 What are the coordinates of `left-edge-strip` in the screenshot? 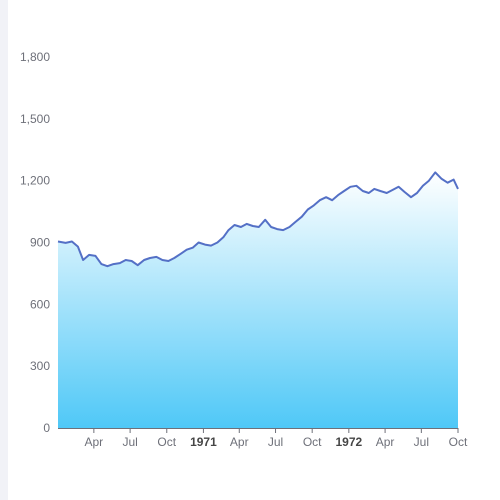 It's located at (4, 250).